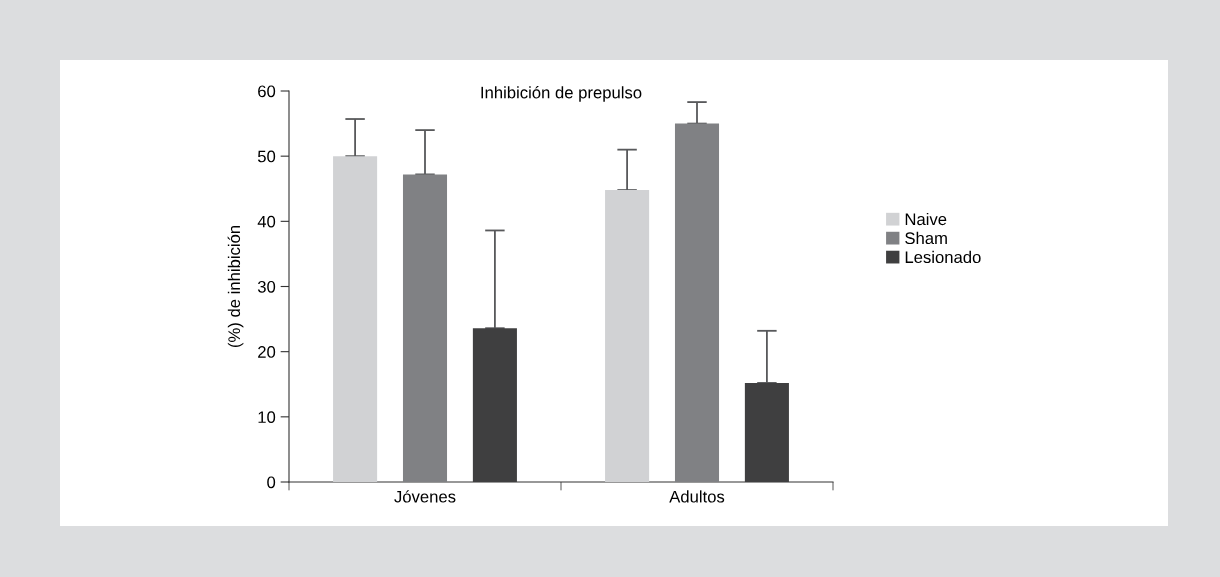 The image size is (1220, 577). I want to click on y-tick-label: 30, so click(266, 286).